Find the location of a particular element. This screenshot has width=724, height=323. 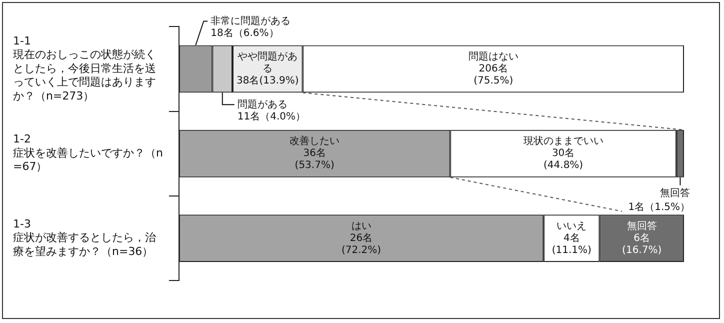

data-label: 問題がある 11名（4.0%） is located at coordinates (271, 110).